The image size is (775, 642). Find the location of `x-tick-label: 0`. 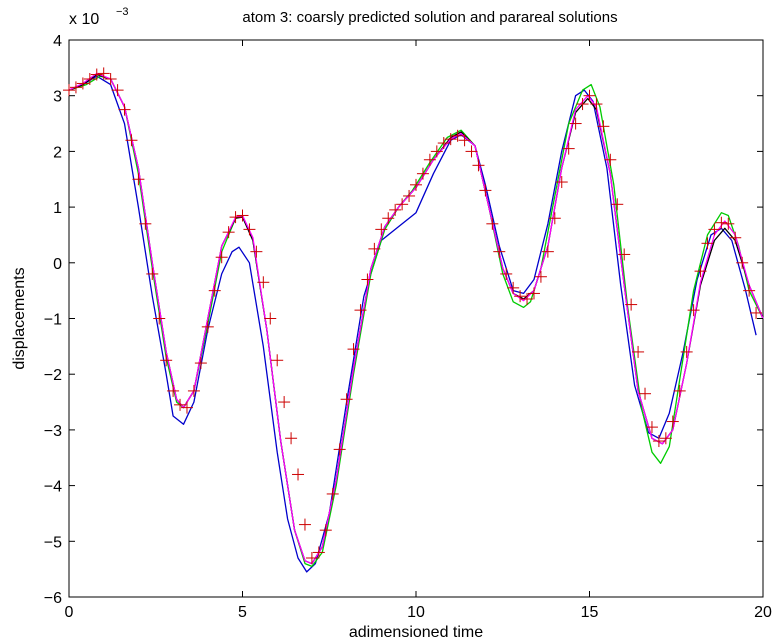

x-tick-label: 0 is located at coordinates (69, 612).